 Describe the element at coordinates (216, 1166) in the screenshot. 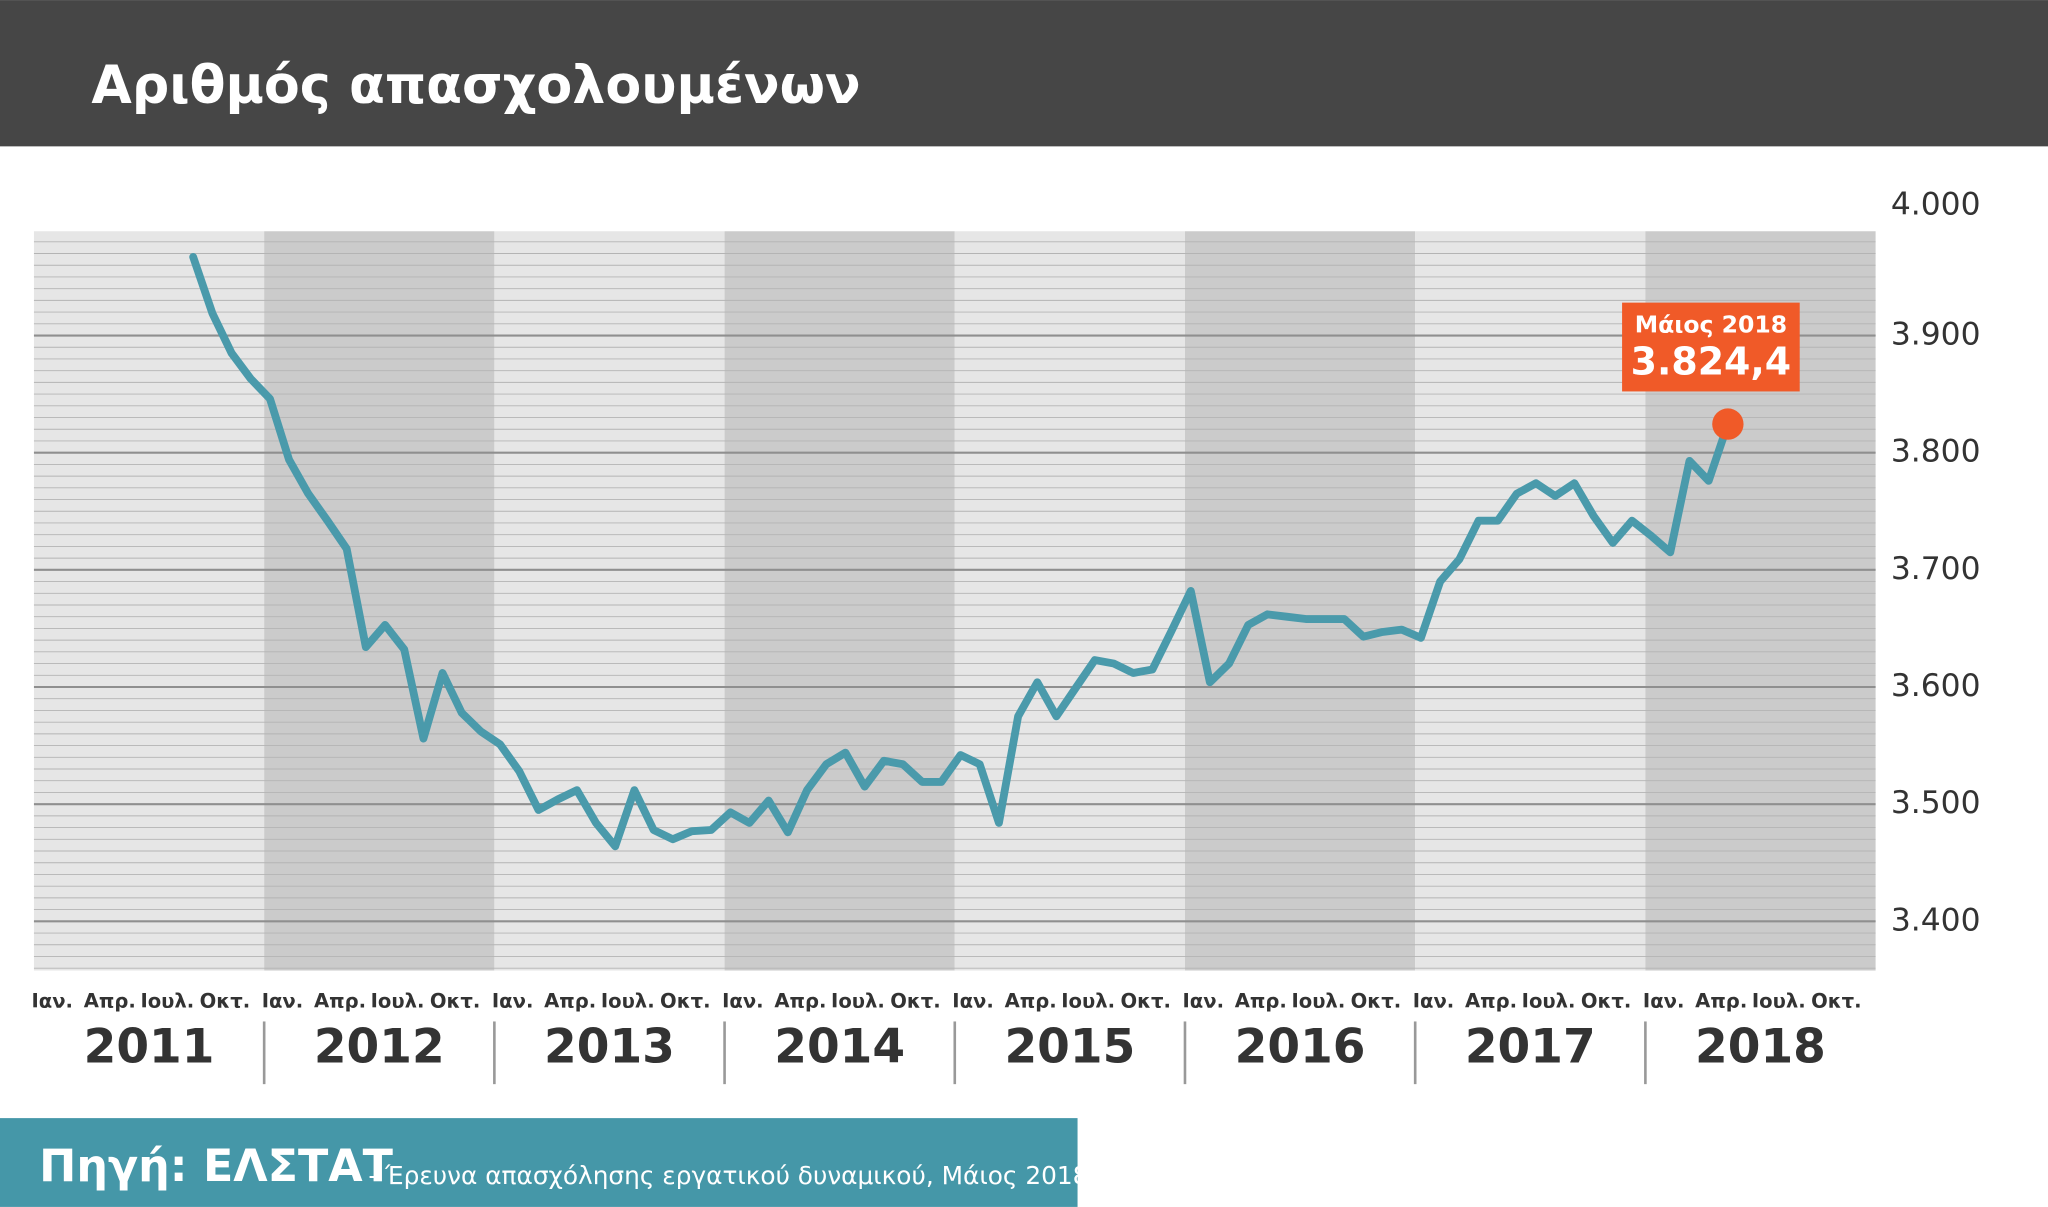

I see `source: Πηγή: ΕΛΣΤΑΤ` at that location.